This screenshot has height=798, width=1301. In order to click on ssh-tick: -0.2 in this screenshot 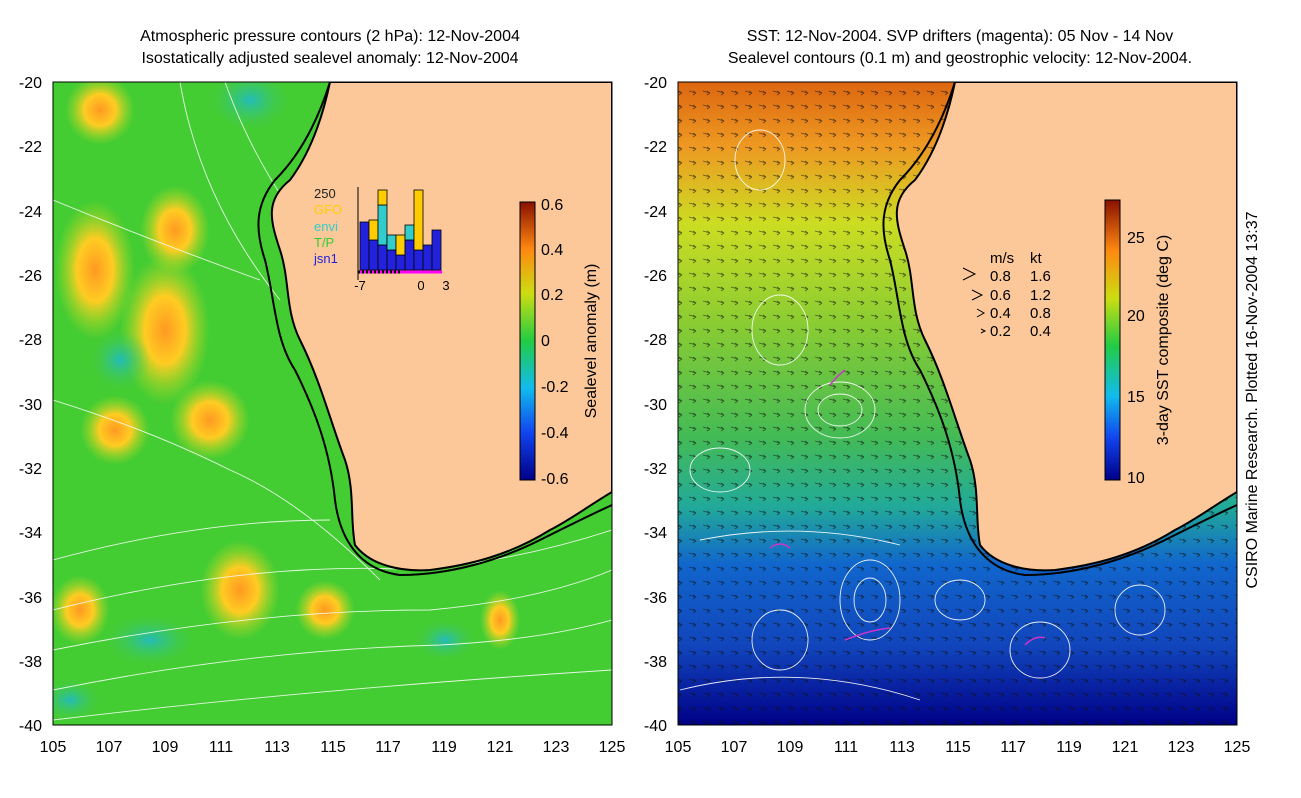, I will do `click(555, 387)`.